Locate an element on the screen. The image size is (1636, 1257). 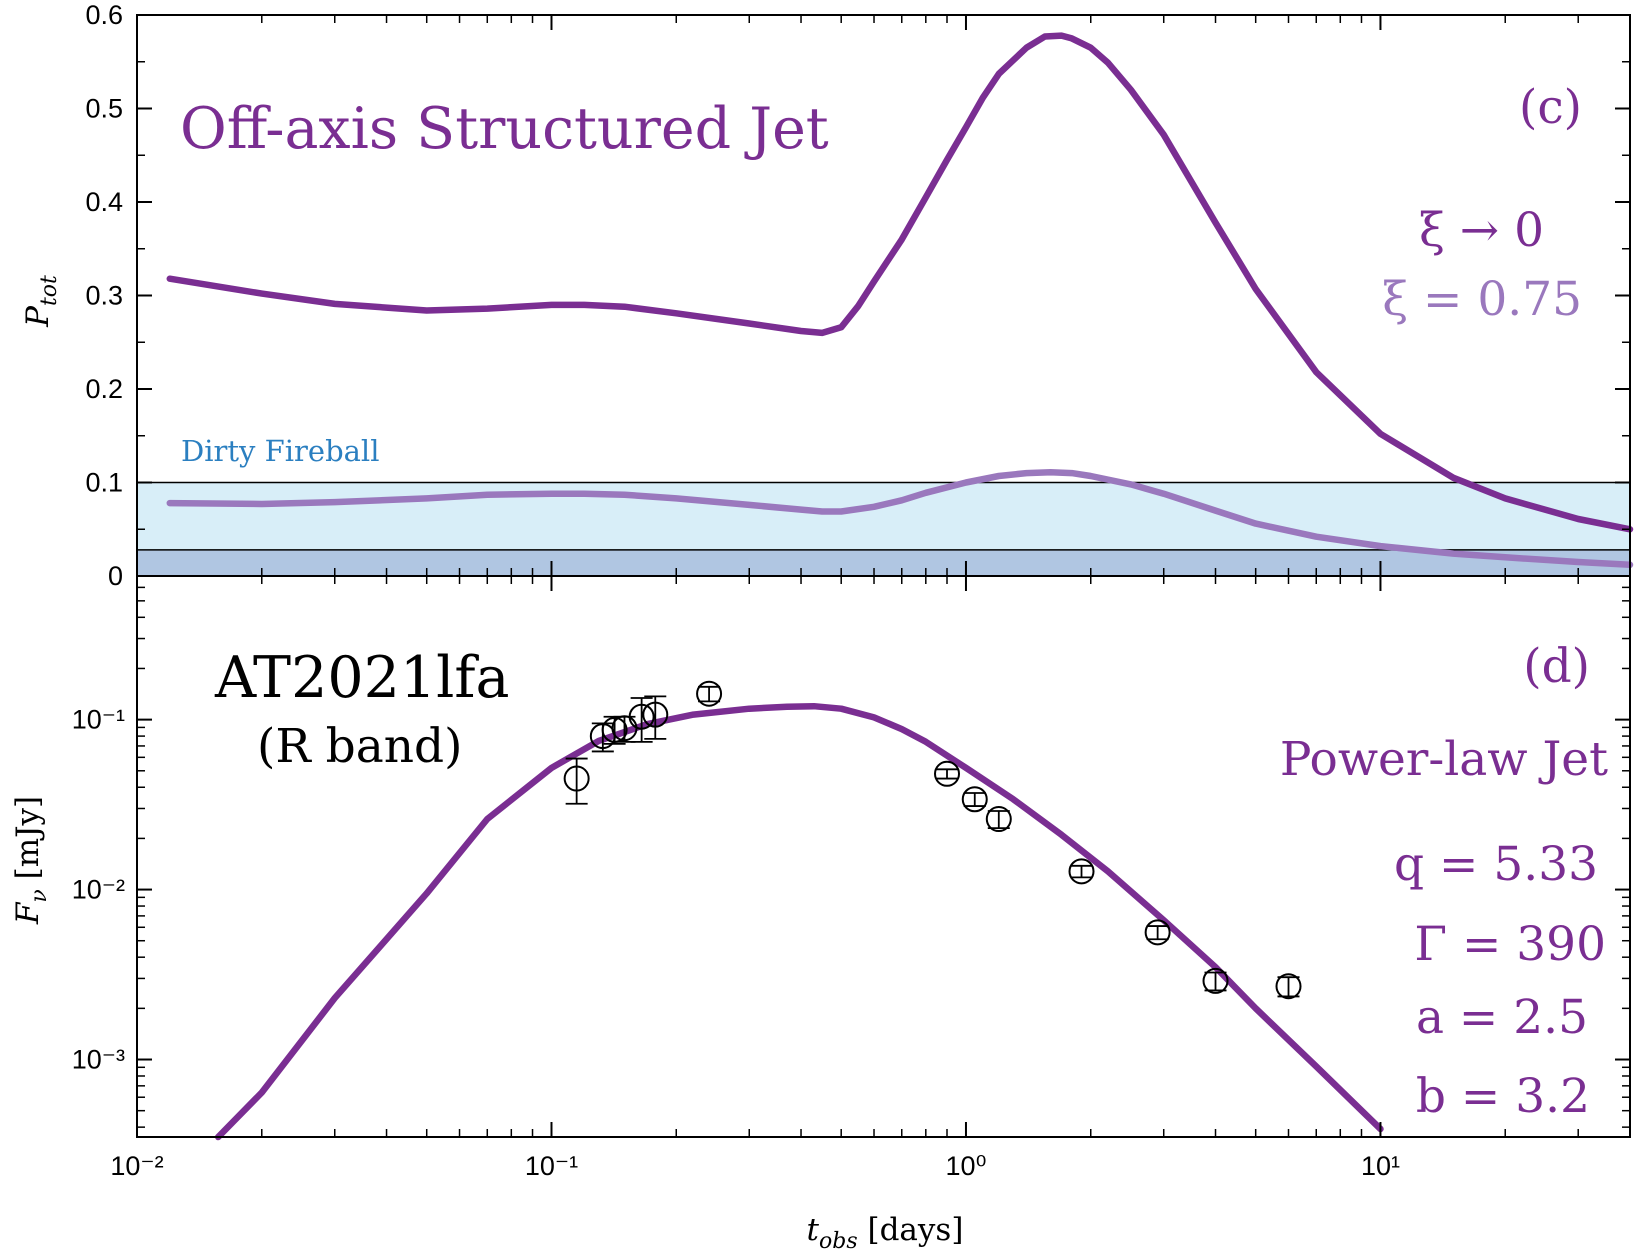
c-ytick-label: 0.6 is located at coordinates (104, 15).